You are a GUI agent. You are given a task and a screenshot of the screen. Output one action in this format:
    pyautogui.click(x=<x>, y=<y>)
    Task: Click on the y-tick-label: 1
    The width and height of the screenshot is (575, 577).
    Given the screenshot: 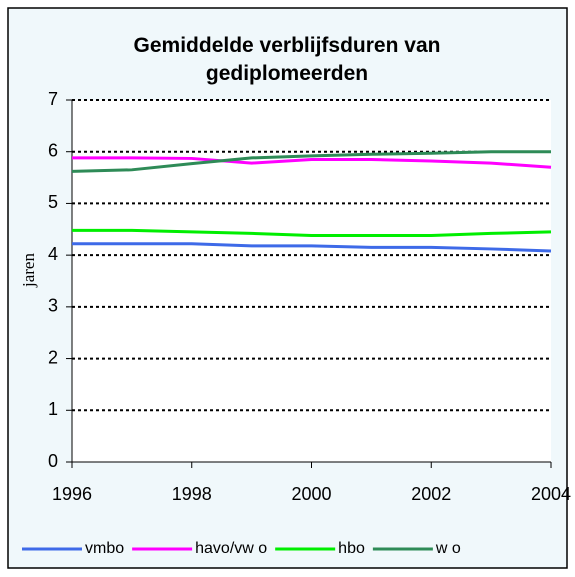 What is the action you would take?
    pyautogui.click(x=53, y=409)
    